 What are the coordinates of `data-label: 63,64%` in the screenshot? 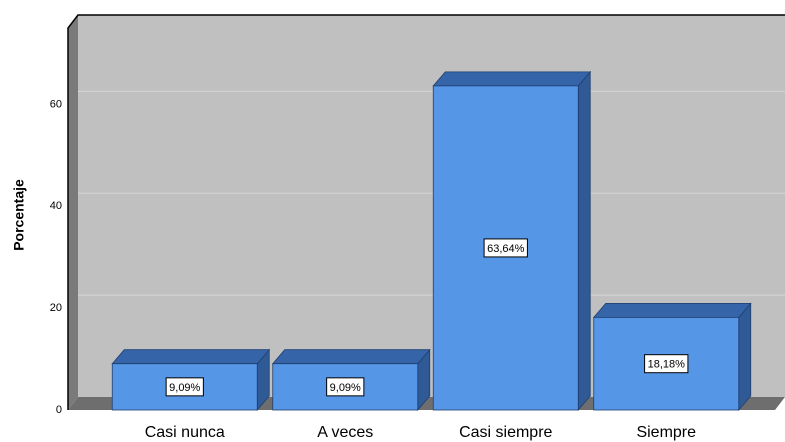 It's located at (505, 248).